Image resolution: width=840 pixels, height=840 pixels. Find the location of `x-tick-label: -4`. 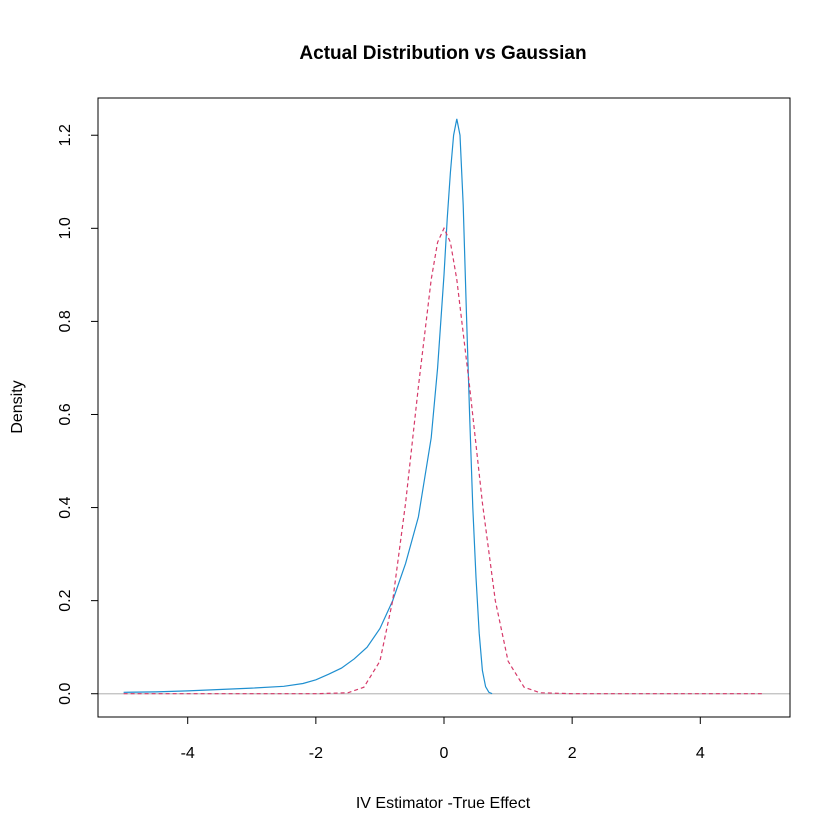

x-tick-label: -4 is located at coordinates (188, 753).